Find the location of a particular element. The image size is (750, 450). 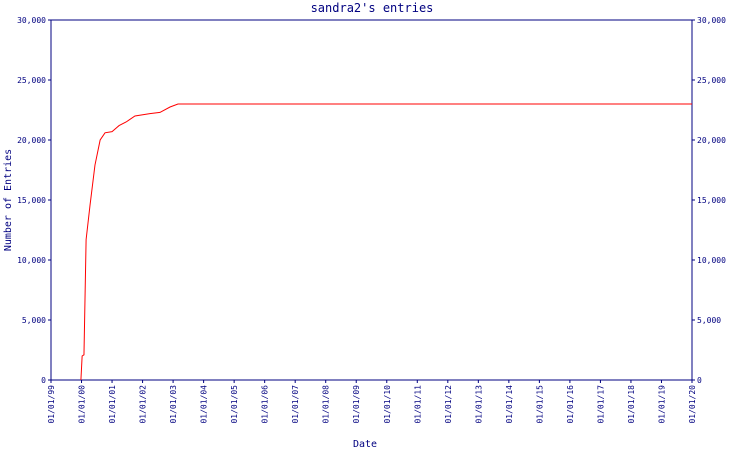

y-tick-label: 20,000 is located at coordinates (31, 140).